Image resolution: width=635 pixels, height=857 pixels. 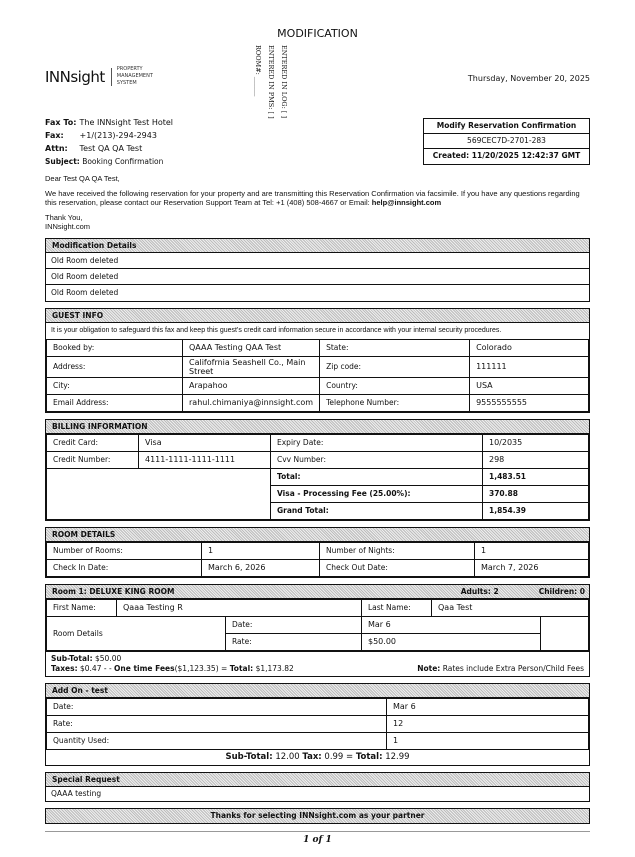 I want to click on field-label: Booked by:, so click(x=114, y=347).